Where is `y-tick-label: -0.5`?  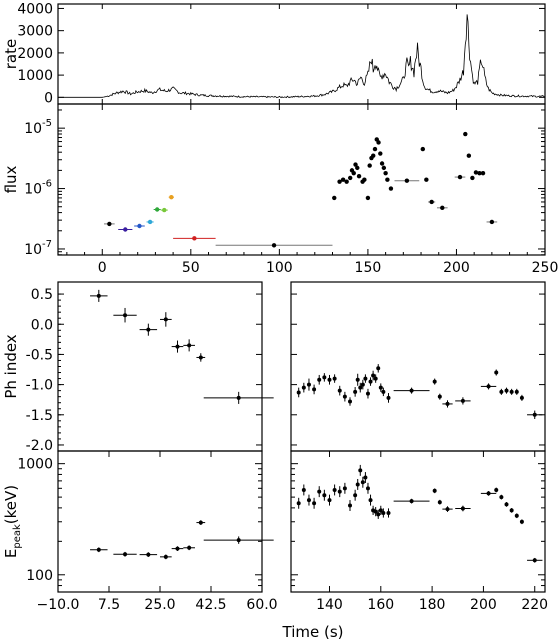
y-tick-label: -0.5 is located at coordinates (39, 355).